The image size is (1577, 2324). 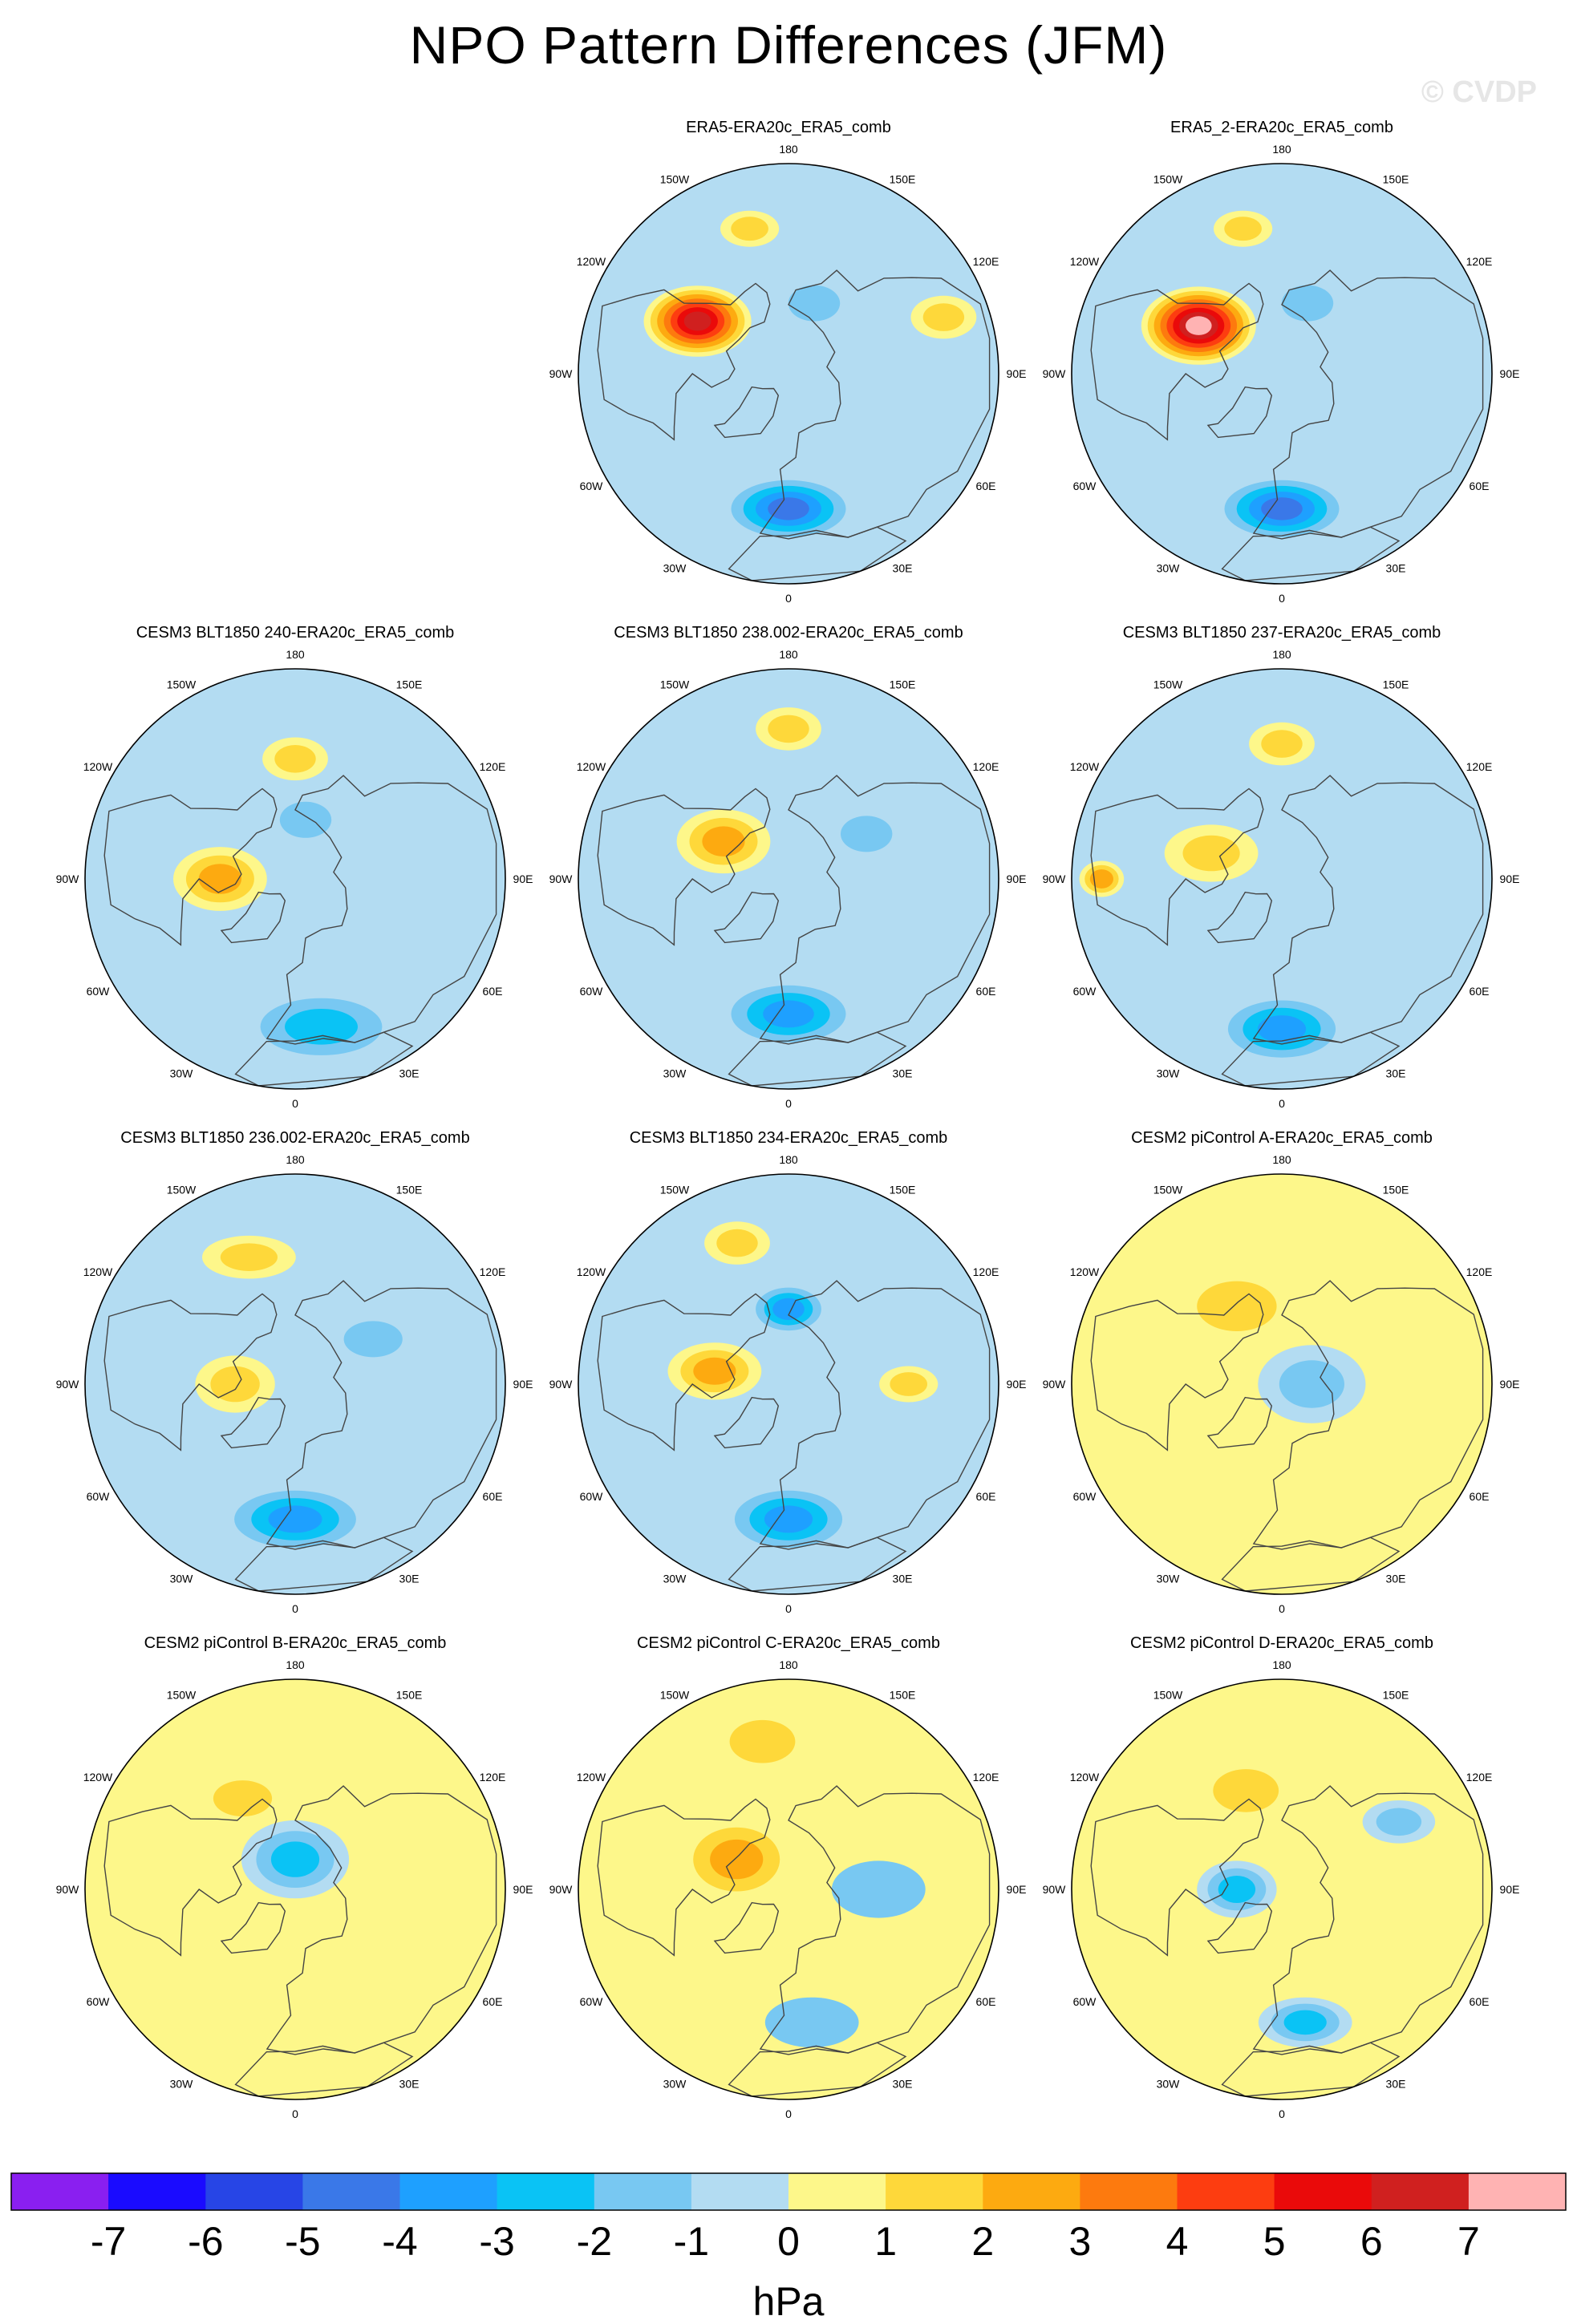 I want to click on colorbar-units: hPa, so click(x=788, y=2301).